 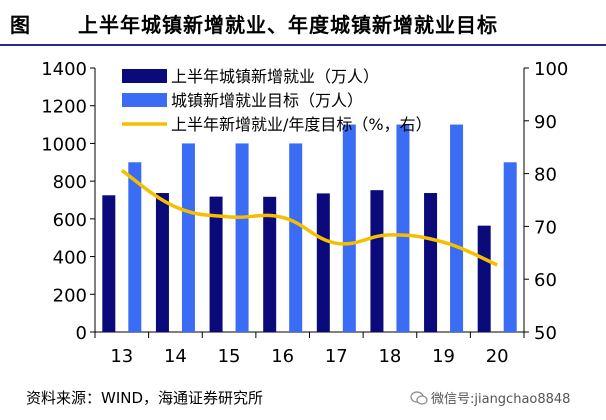 I want to click on x-tick-label: 13, so click(x=121, y=356).